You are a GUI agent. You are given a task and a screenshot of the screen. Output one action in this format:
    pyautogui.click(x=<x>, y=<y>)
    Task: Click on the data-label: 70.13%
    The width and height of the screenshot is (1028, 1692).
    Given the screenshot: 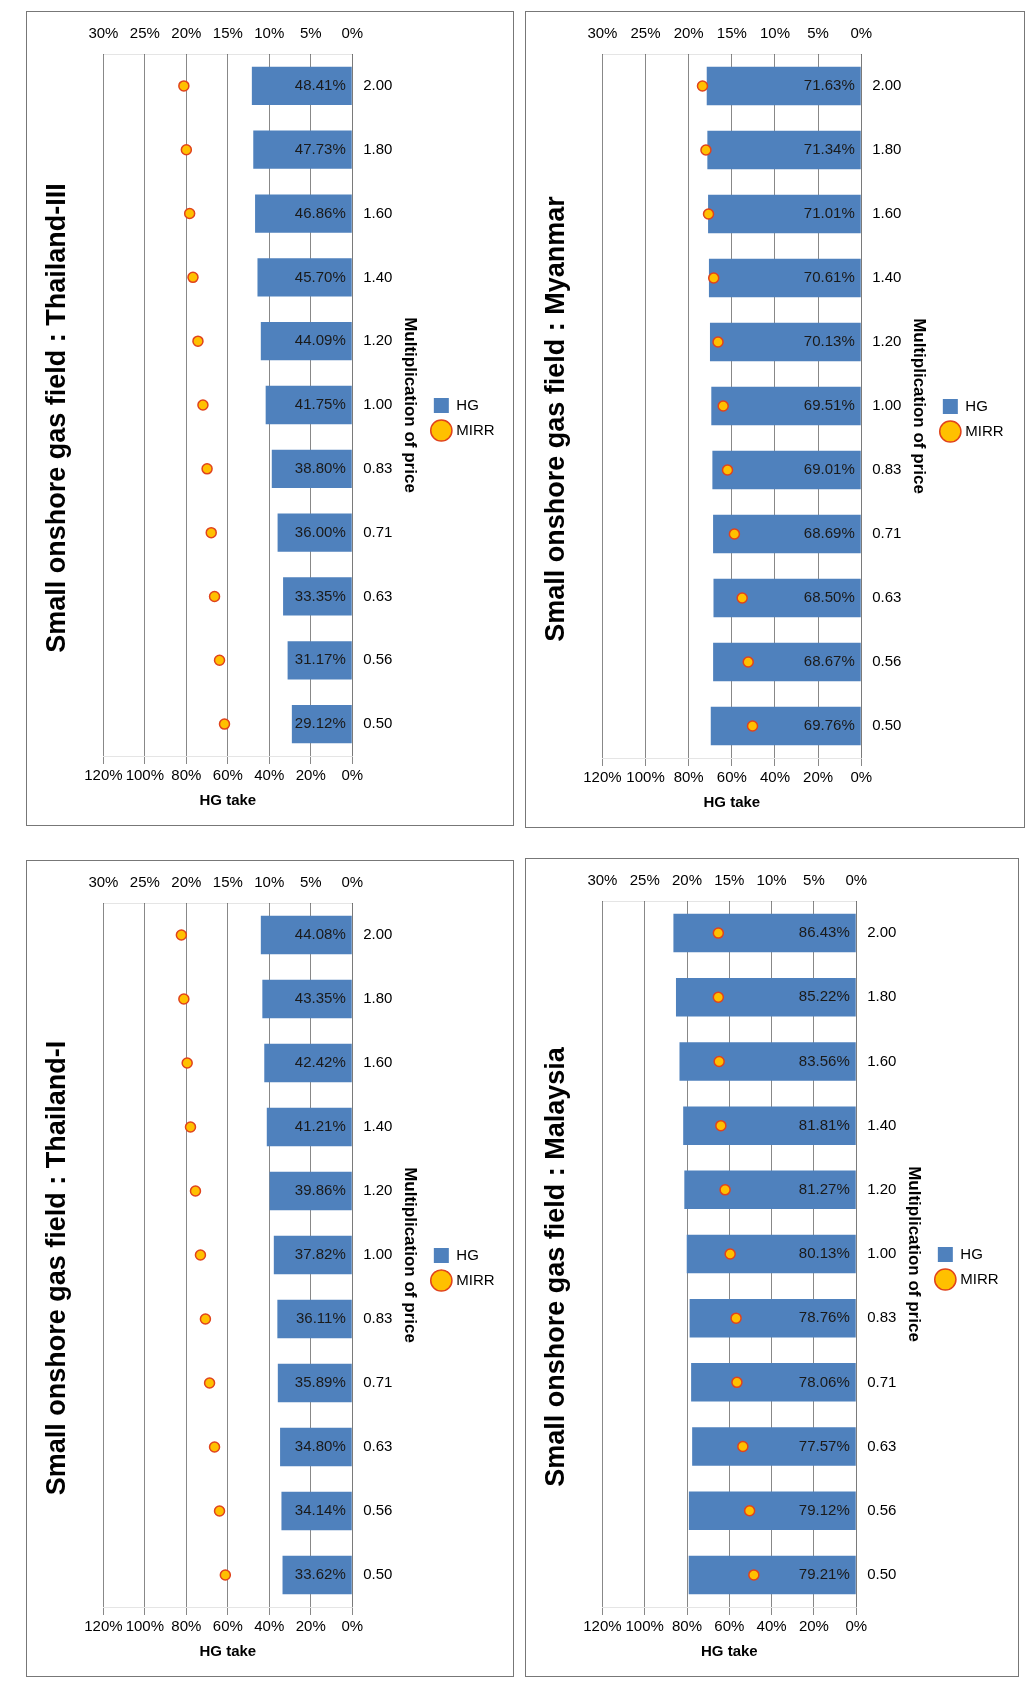 What is the action you would take?
    pyautogui.click(x=829, y=341)
    